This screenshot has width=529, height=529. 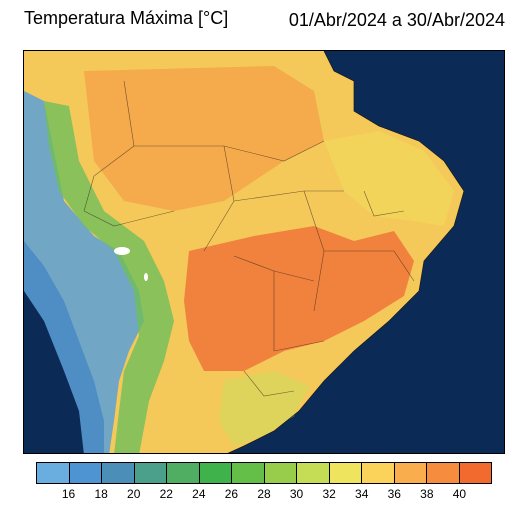 What do you see at coordinates (459, 494) in the screenshot?
I see `colorbar-tick-label: 40` at bounding box center [459, 494].